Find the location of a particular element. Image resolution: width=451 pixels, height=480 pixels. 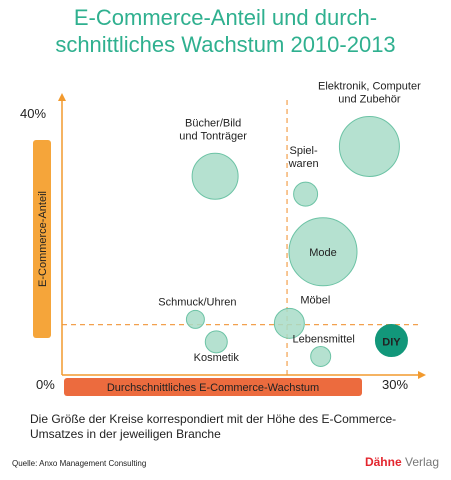

bubble-elektronik-computer-und-zubehör is located at coordinates (369, 146).